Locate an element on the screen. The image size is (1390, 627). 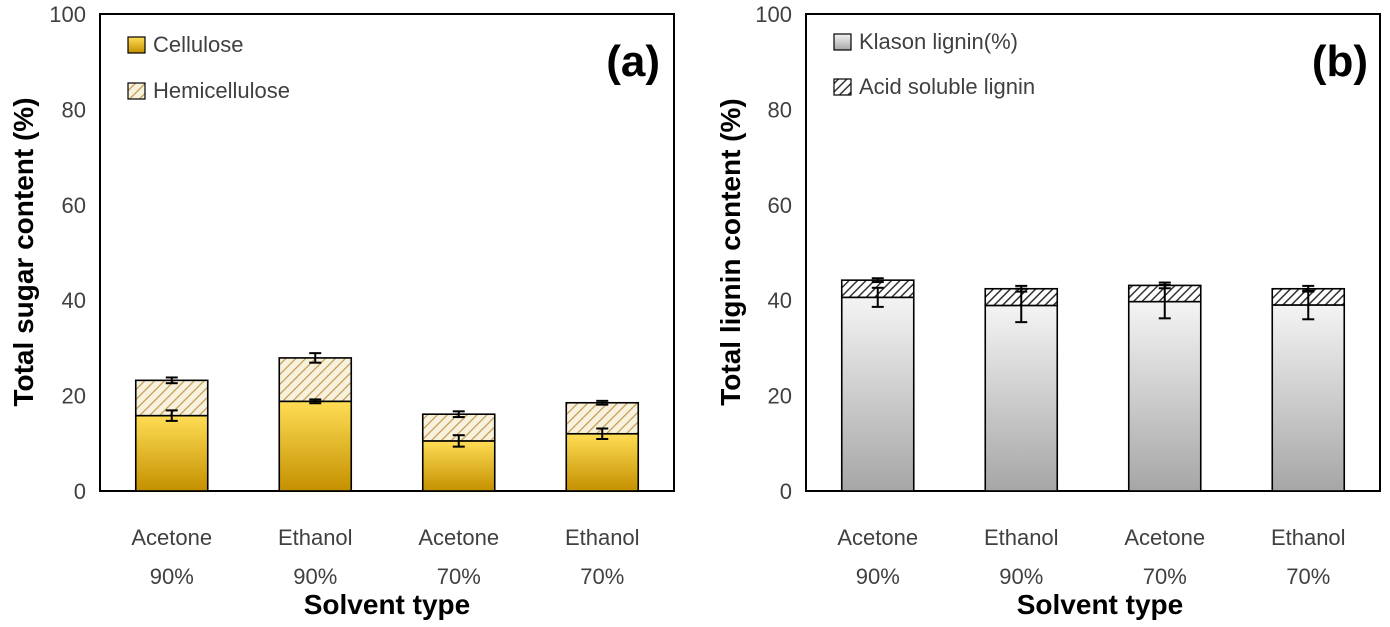
legend-label-acid-soluble-lignin: Acid soluble lignin is located at coordinates (947, 86).